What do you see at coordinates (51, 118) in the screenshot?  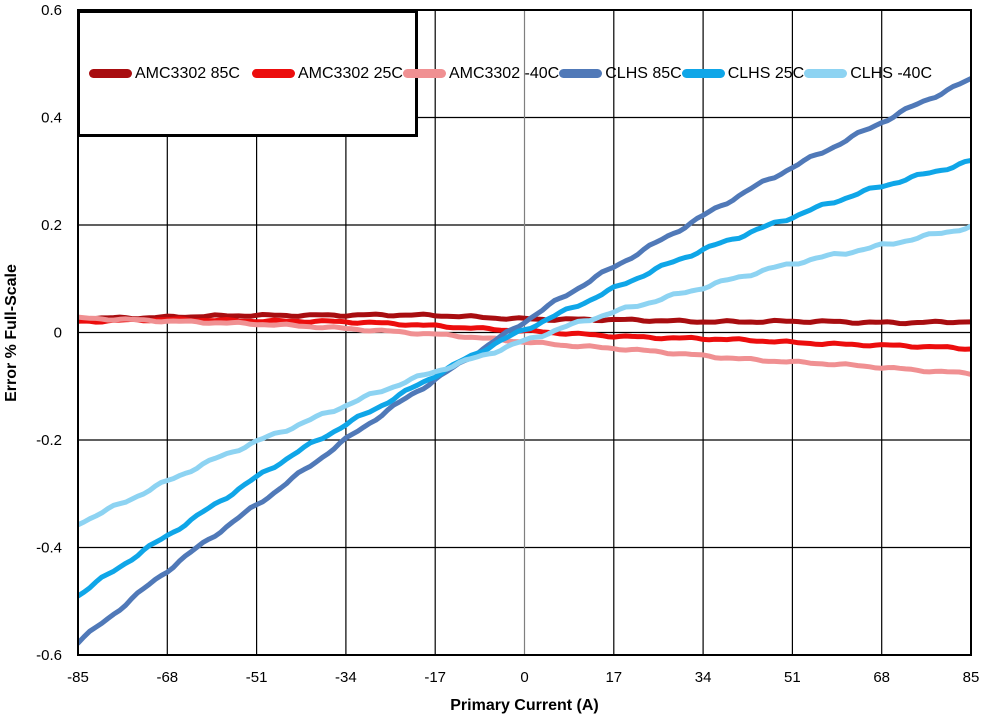 I see `y-tick-label: 0.4` at bounding box center [51, 118].